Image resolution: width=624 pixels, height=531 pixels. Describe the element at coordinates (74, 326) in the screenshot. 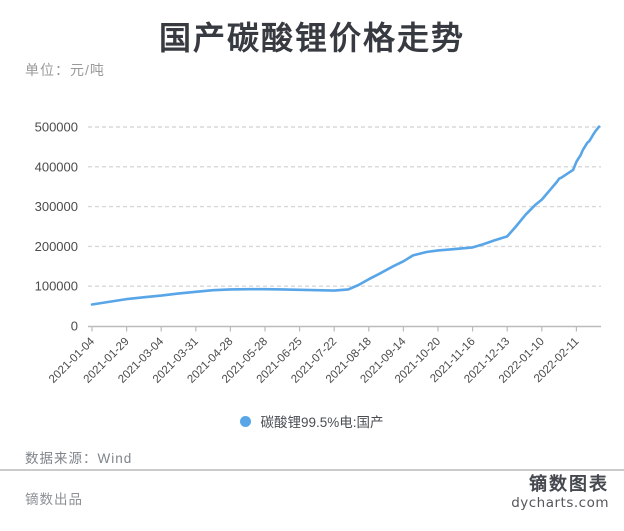

I see `y-axis-tick-label: 0` at that location.